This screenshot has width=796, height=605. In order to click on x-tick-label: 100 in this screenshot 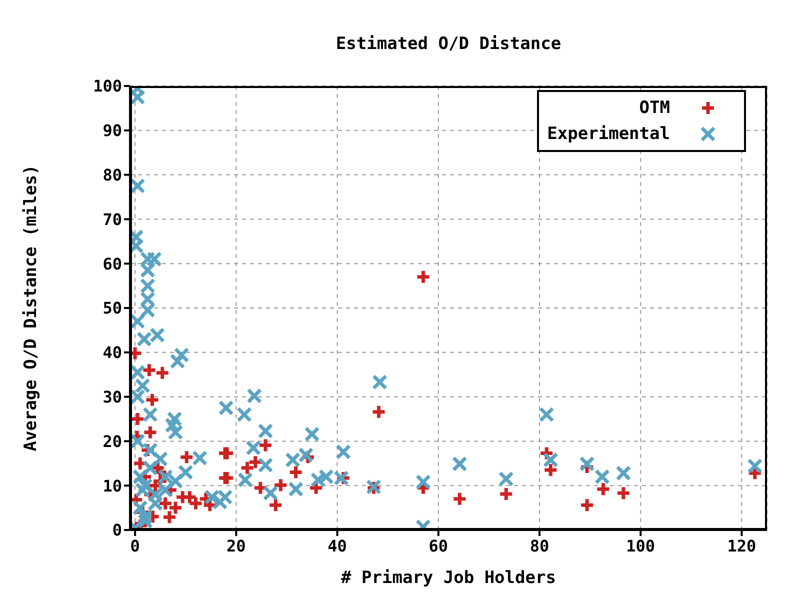, I will do `click(641, 546)`.